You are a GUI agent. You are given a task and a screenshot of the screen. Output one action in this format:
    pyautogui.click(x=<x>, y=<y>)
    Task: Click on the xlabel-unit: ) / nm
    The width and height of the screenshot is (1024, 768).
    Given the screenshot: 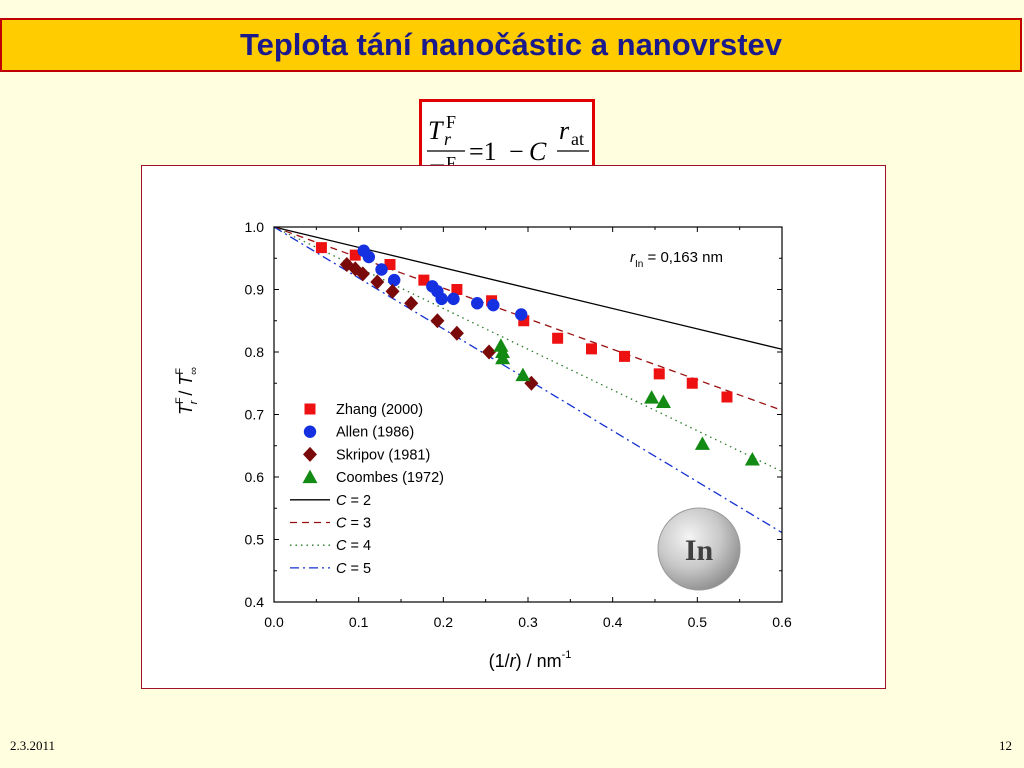 What is the action you would take?
    pyautogui.click(x=539, y=661)
    